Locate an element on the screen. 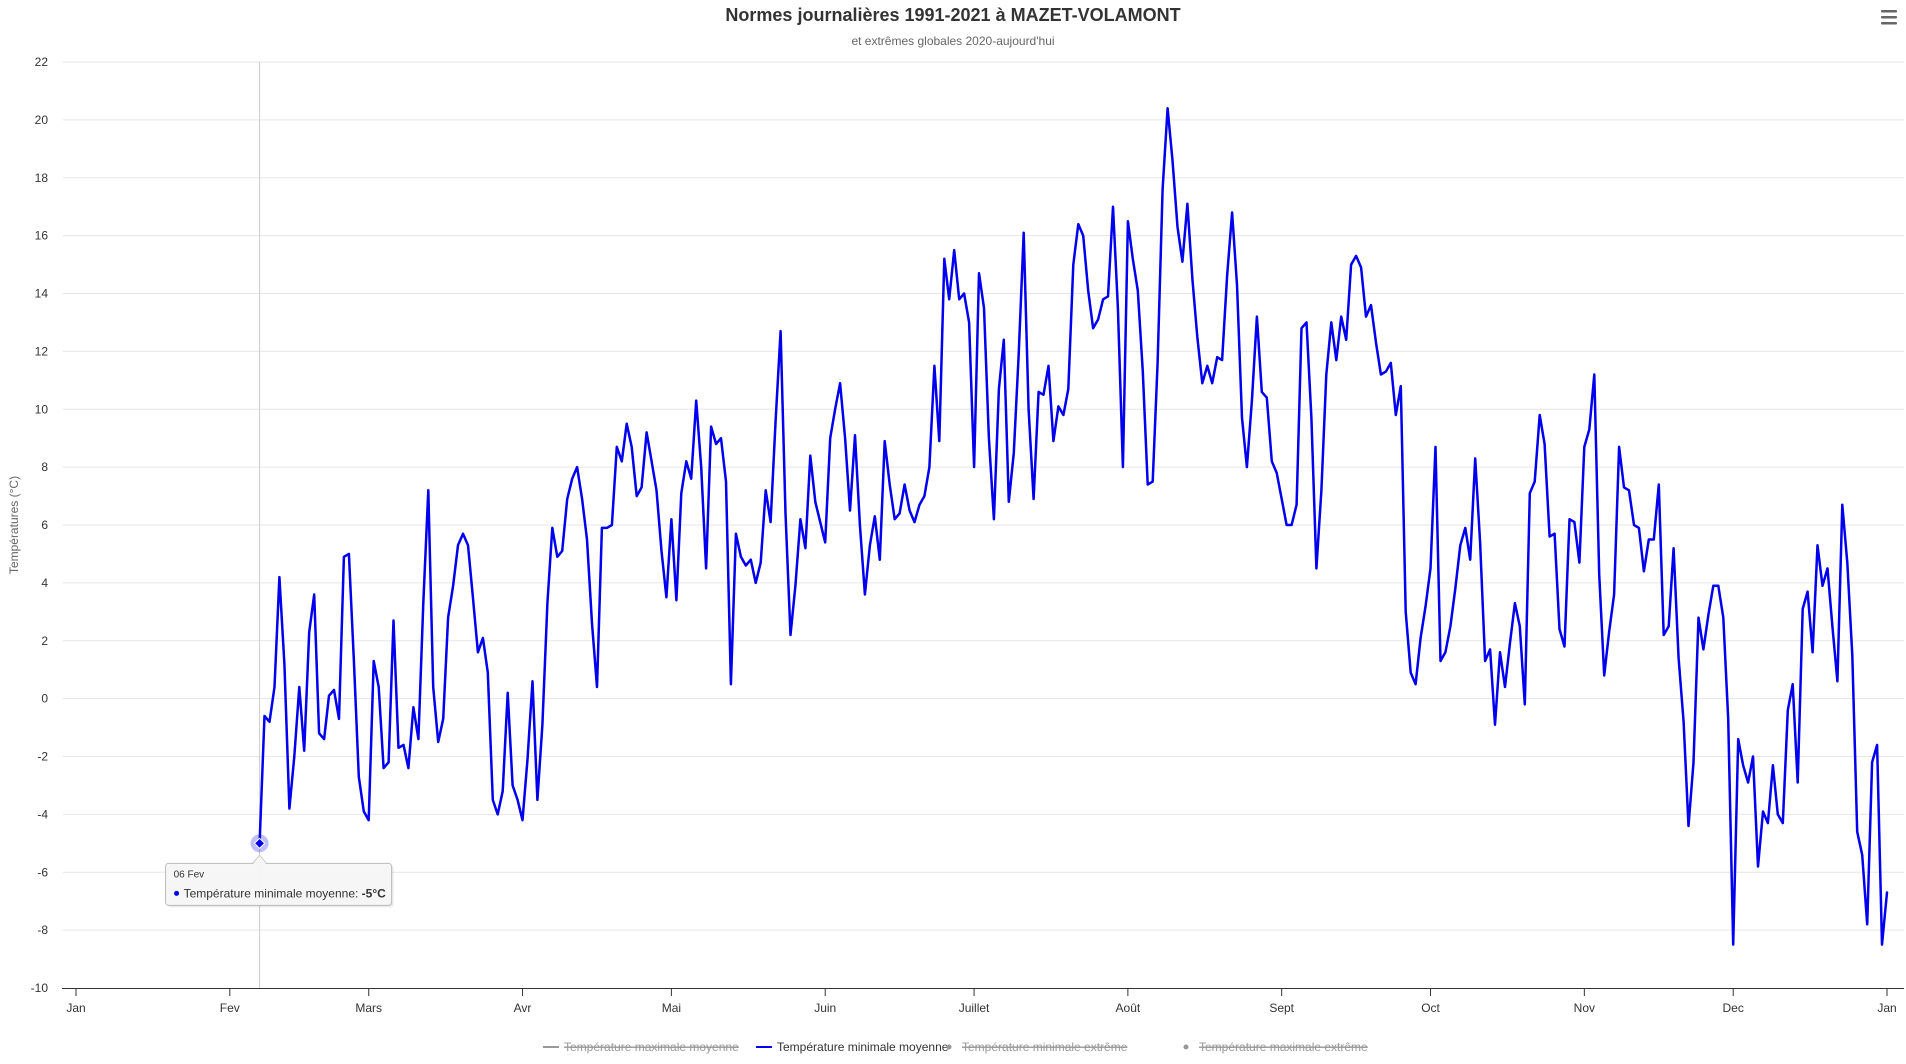 Image resolution: width=1906 pixels, height=1064 pixels. y-tick-label: 16 is located at coordinates (42, 236).